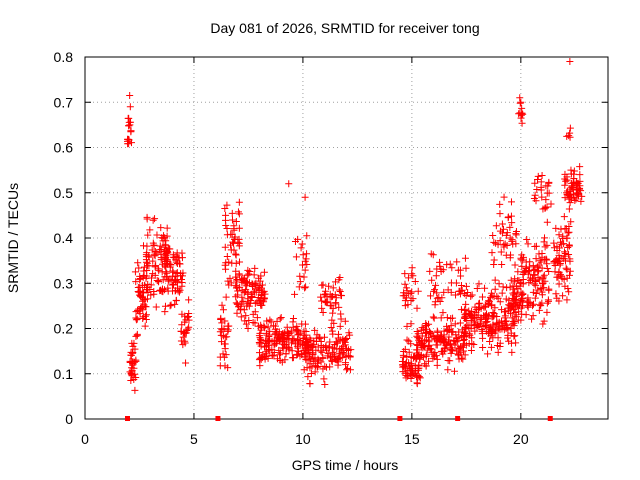 The height and width of the screenshot is (480, 640). What do you see at coordinates (85, 439) in the screenshot?
I see `x-tick-label: 0` at bounding box center [85, 439].